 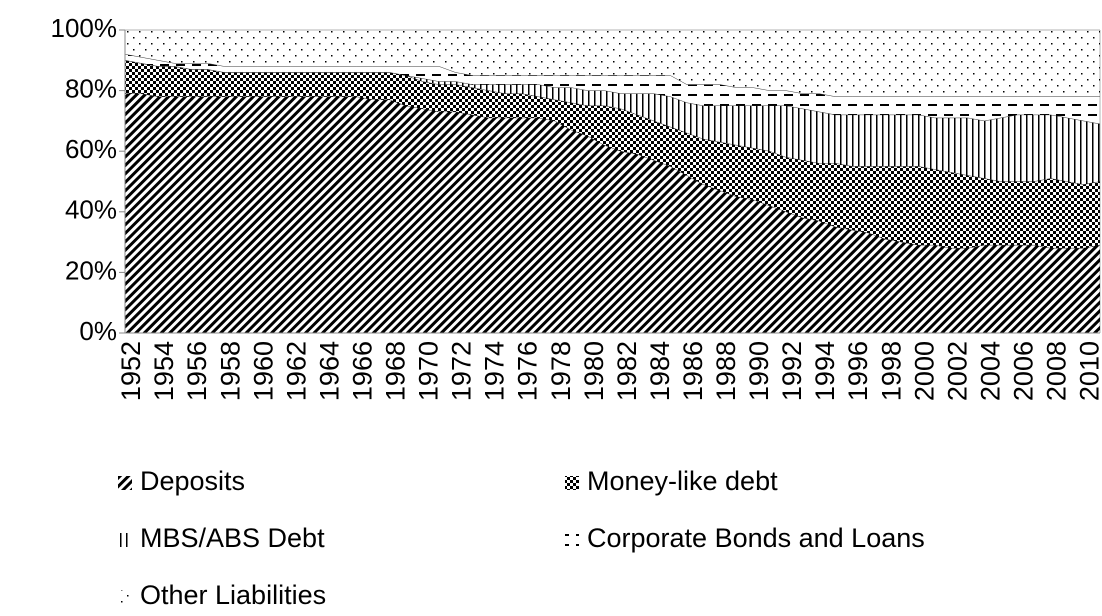 What do you see at coordinates (495, 371) in the screenshot?
I see `x-tick-label: 1974` at bounding box center [495, 371].